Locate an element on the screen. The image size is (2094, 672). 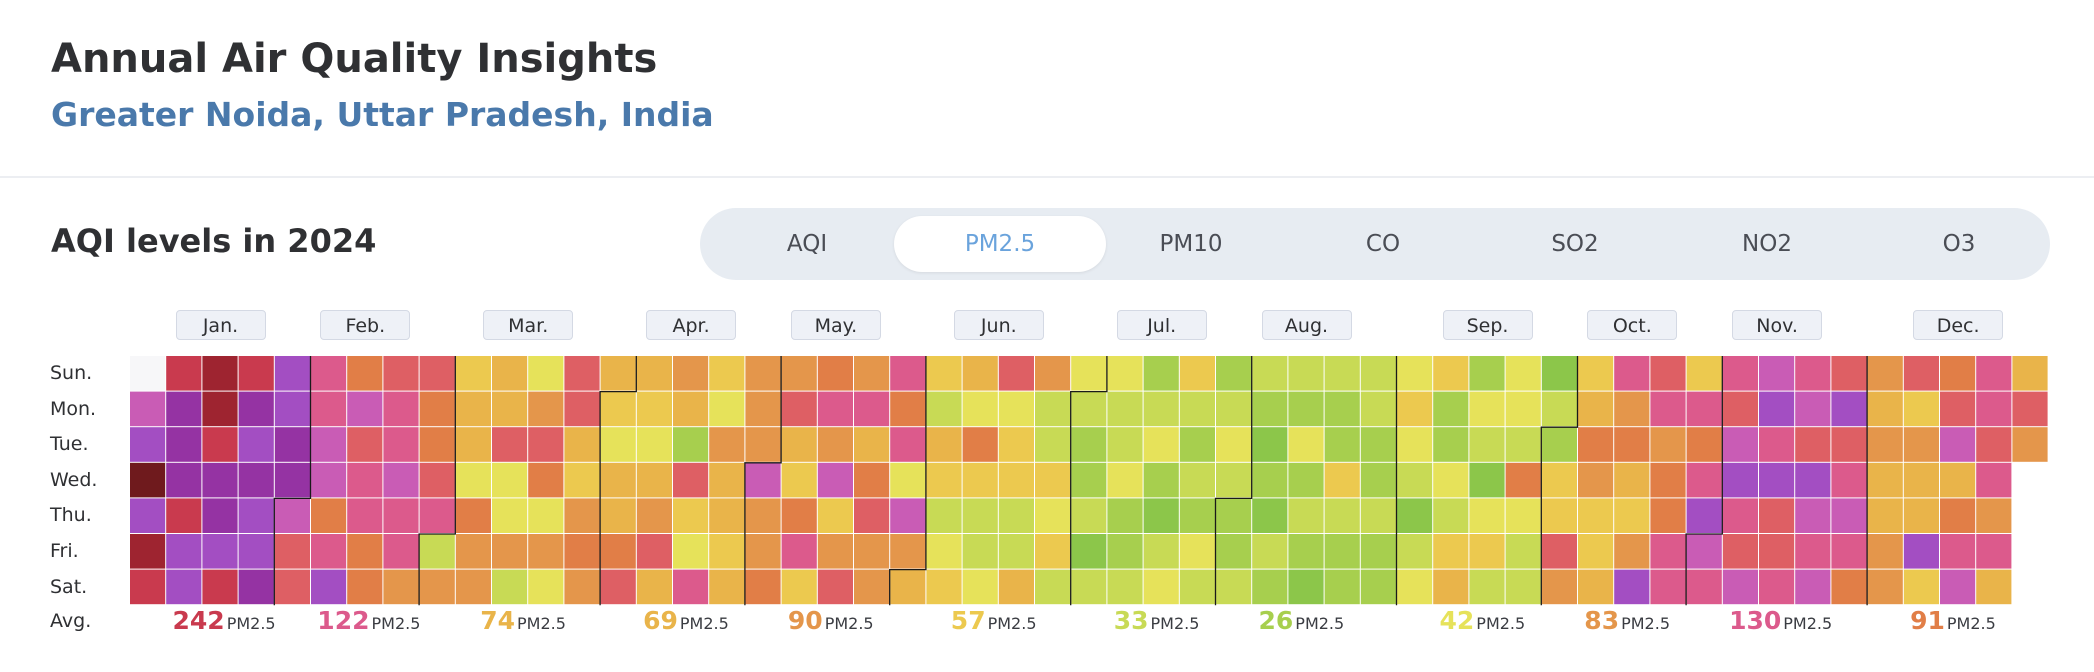
tab-no2: NO2 is located at coordinates (1767, 244).